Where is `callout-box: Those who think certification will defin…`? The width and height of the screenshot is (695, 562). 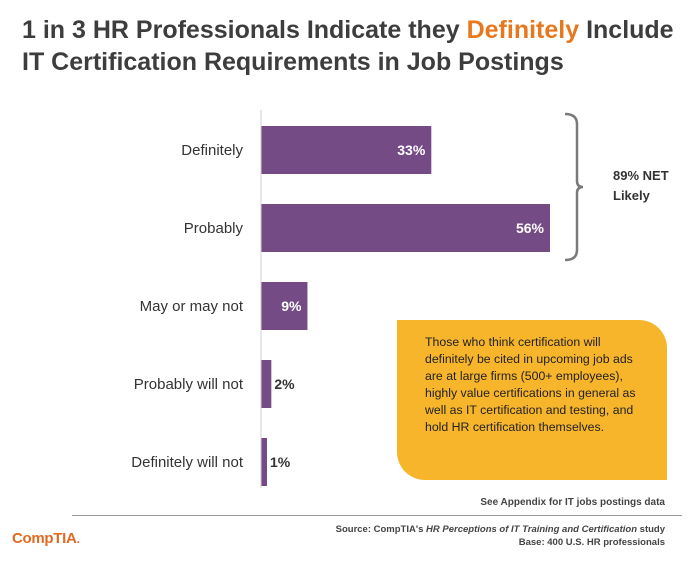
callout-box: Those who think certification will defin… is located at coordinates (532, 400).